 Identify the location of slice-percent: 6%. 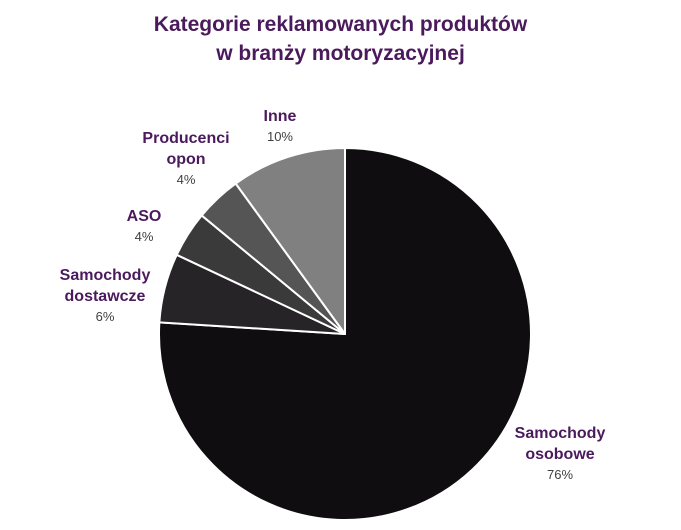
(105, 316).